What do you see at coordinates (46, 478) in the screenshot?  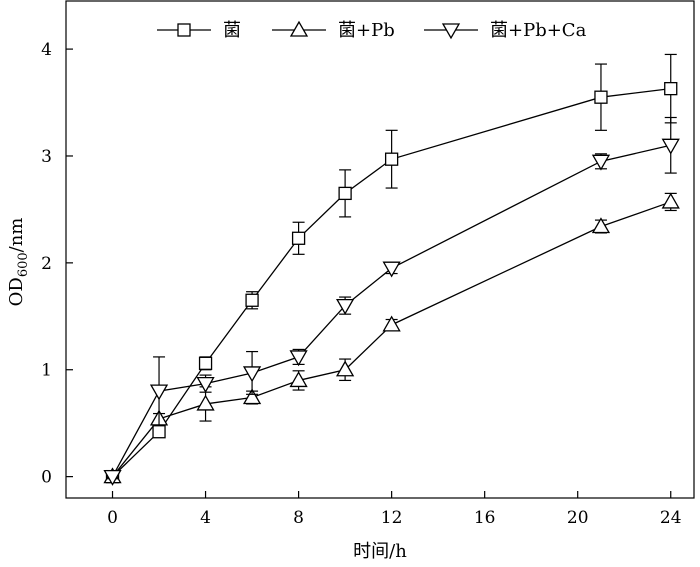 I see `y-tick-label: 0` at bounding box center [46, 478].